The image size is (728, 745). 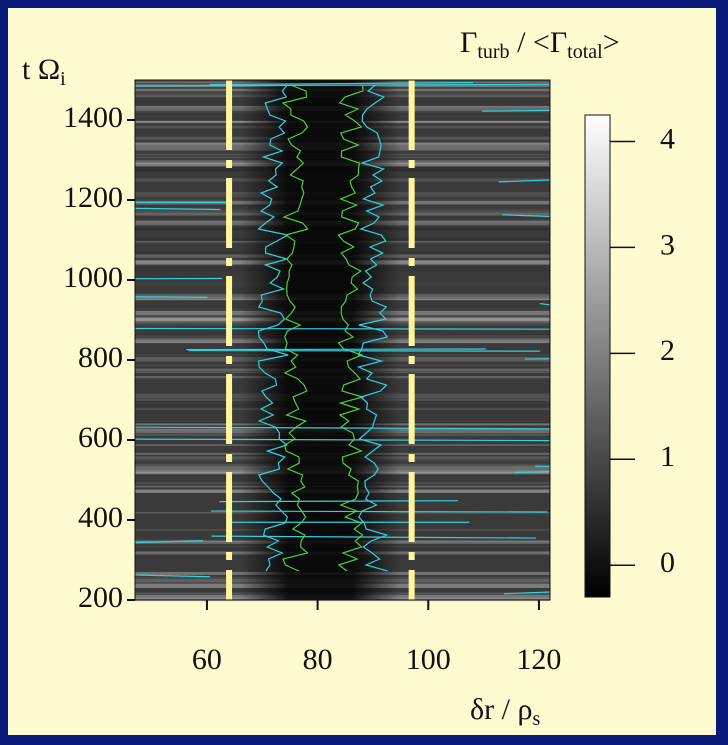 I want to click on y-axis-label: t Ωi, so click(x=44, y=71).